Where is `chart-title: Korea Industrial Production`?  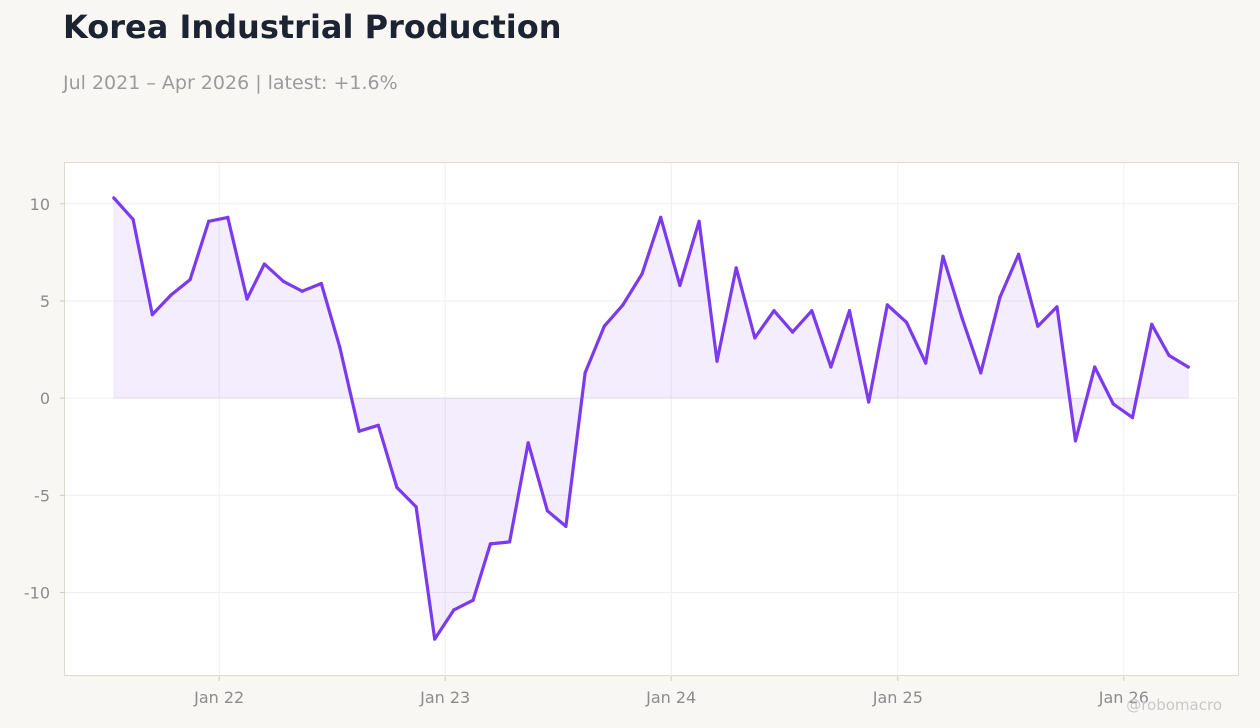
chart-title: Korea Industrial Production is located at coordinates (312, 27).